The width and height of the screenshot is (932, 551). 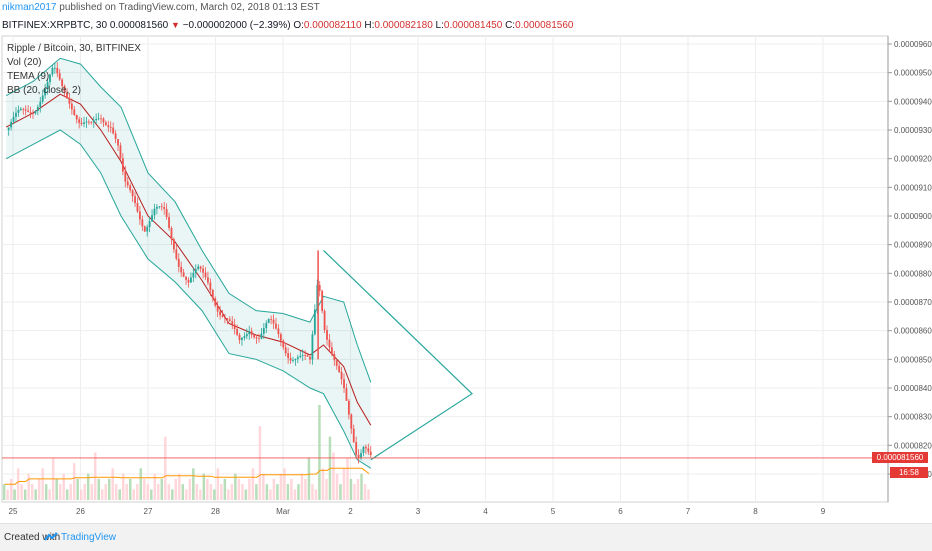 I want to click on low-label: L:, so click(x=439, y=25).